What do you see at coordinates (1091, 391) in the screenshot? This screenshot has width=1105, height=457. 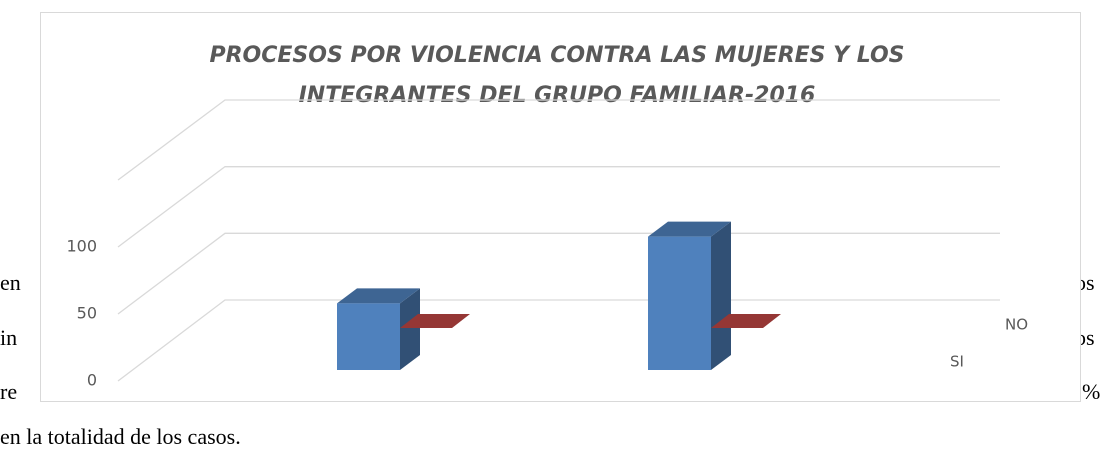 I see `text-fragment: %` at bounding box center [1091, 391].